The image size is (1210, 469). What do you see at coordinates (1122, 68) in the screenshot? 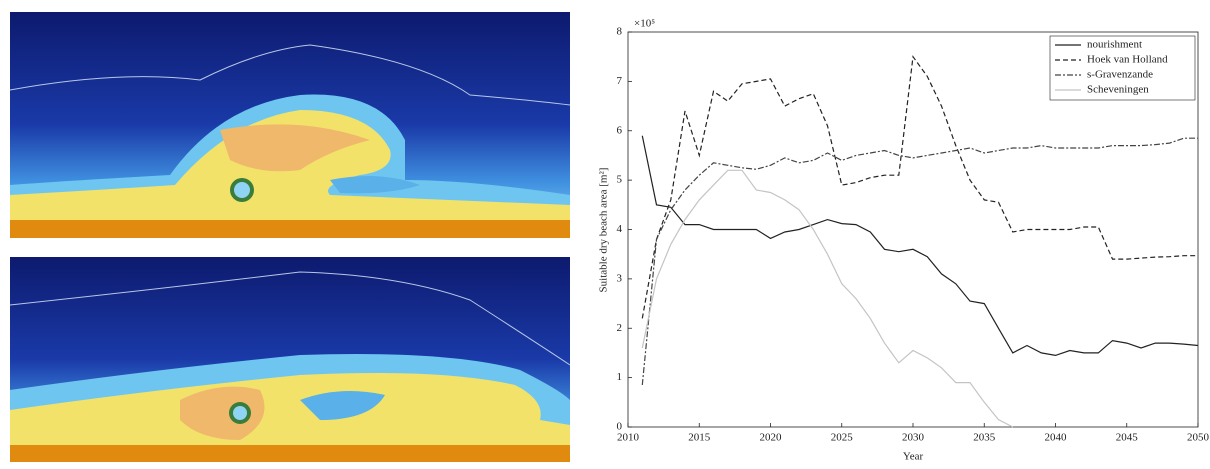
I see `legend-box` at bounding box center [1122, 68].